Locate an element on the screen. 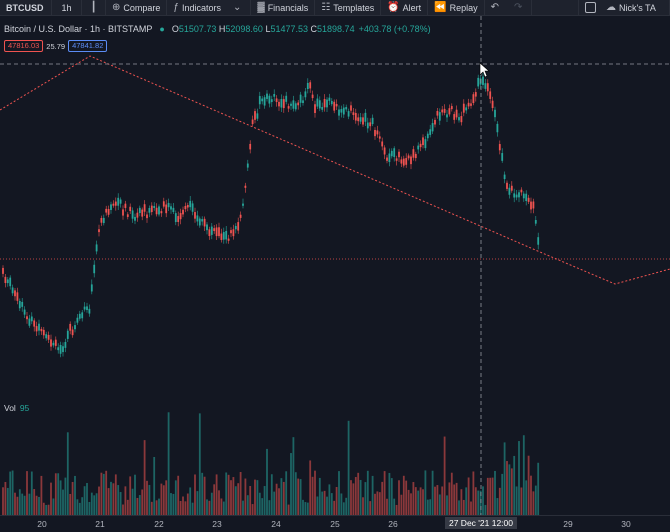 This screenshot has width=670, height=532. layout-button: ☁ Nick's TA is located at coordinates (624, 7).